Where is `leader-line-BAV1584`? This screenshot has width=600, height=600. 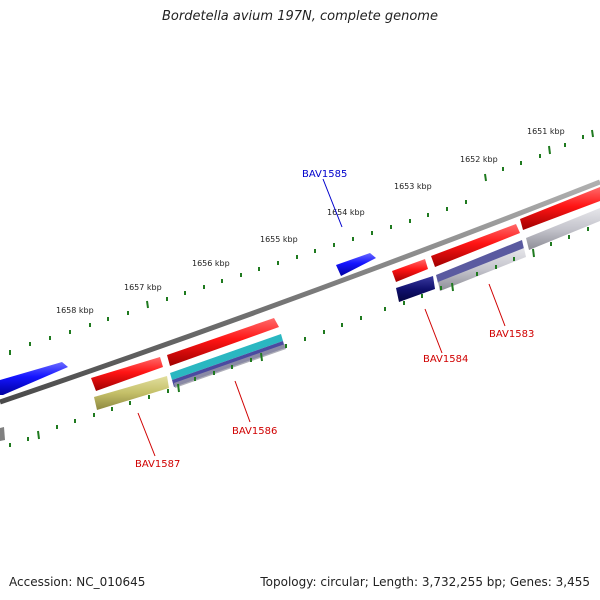
leader-line-BAV1584 is located at coordinates (433, 331).